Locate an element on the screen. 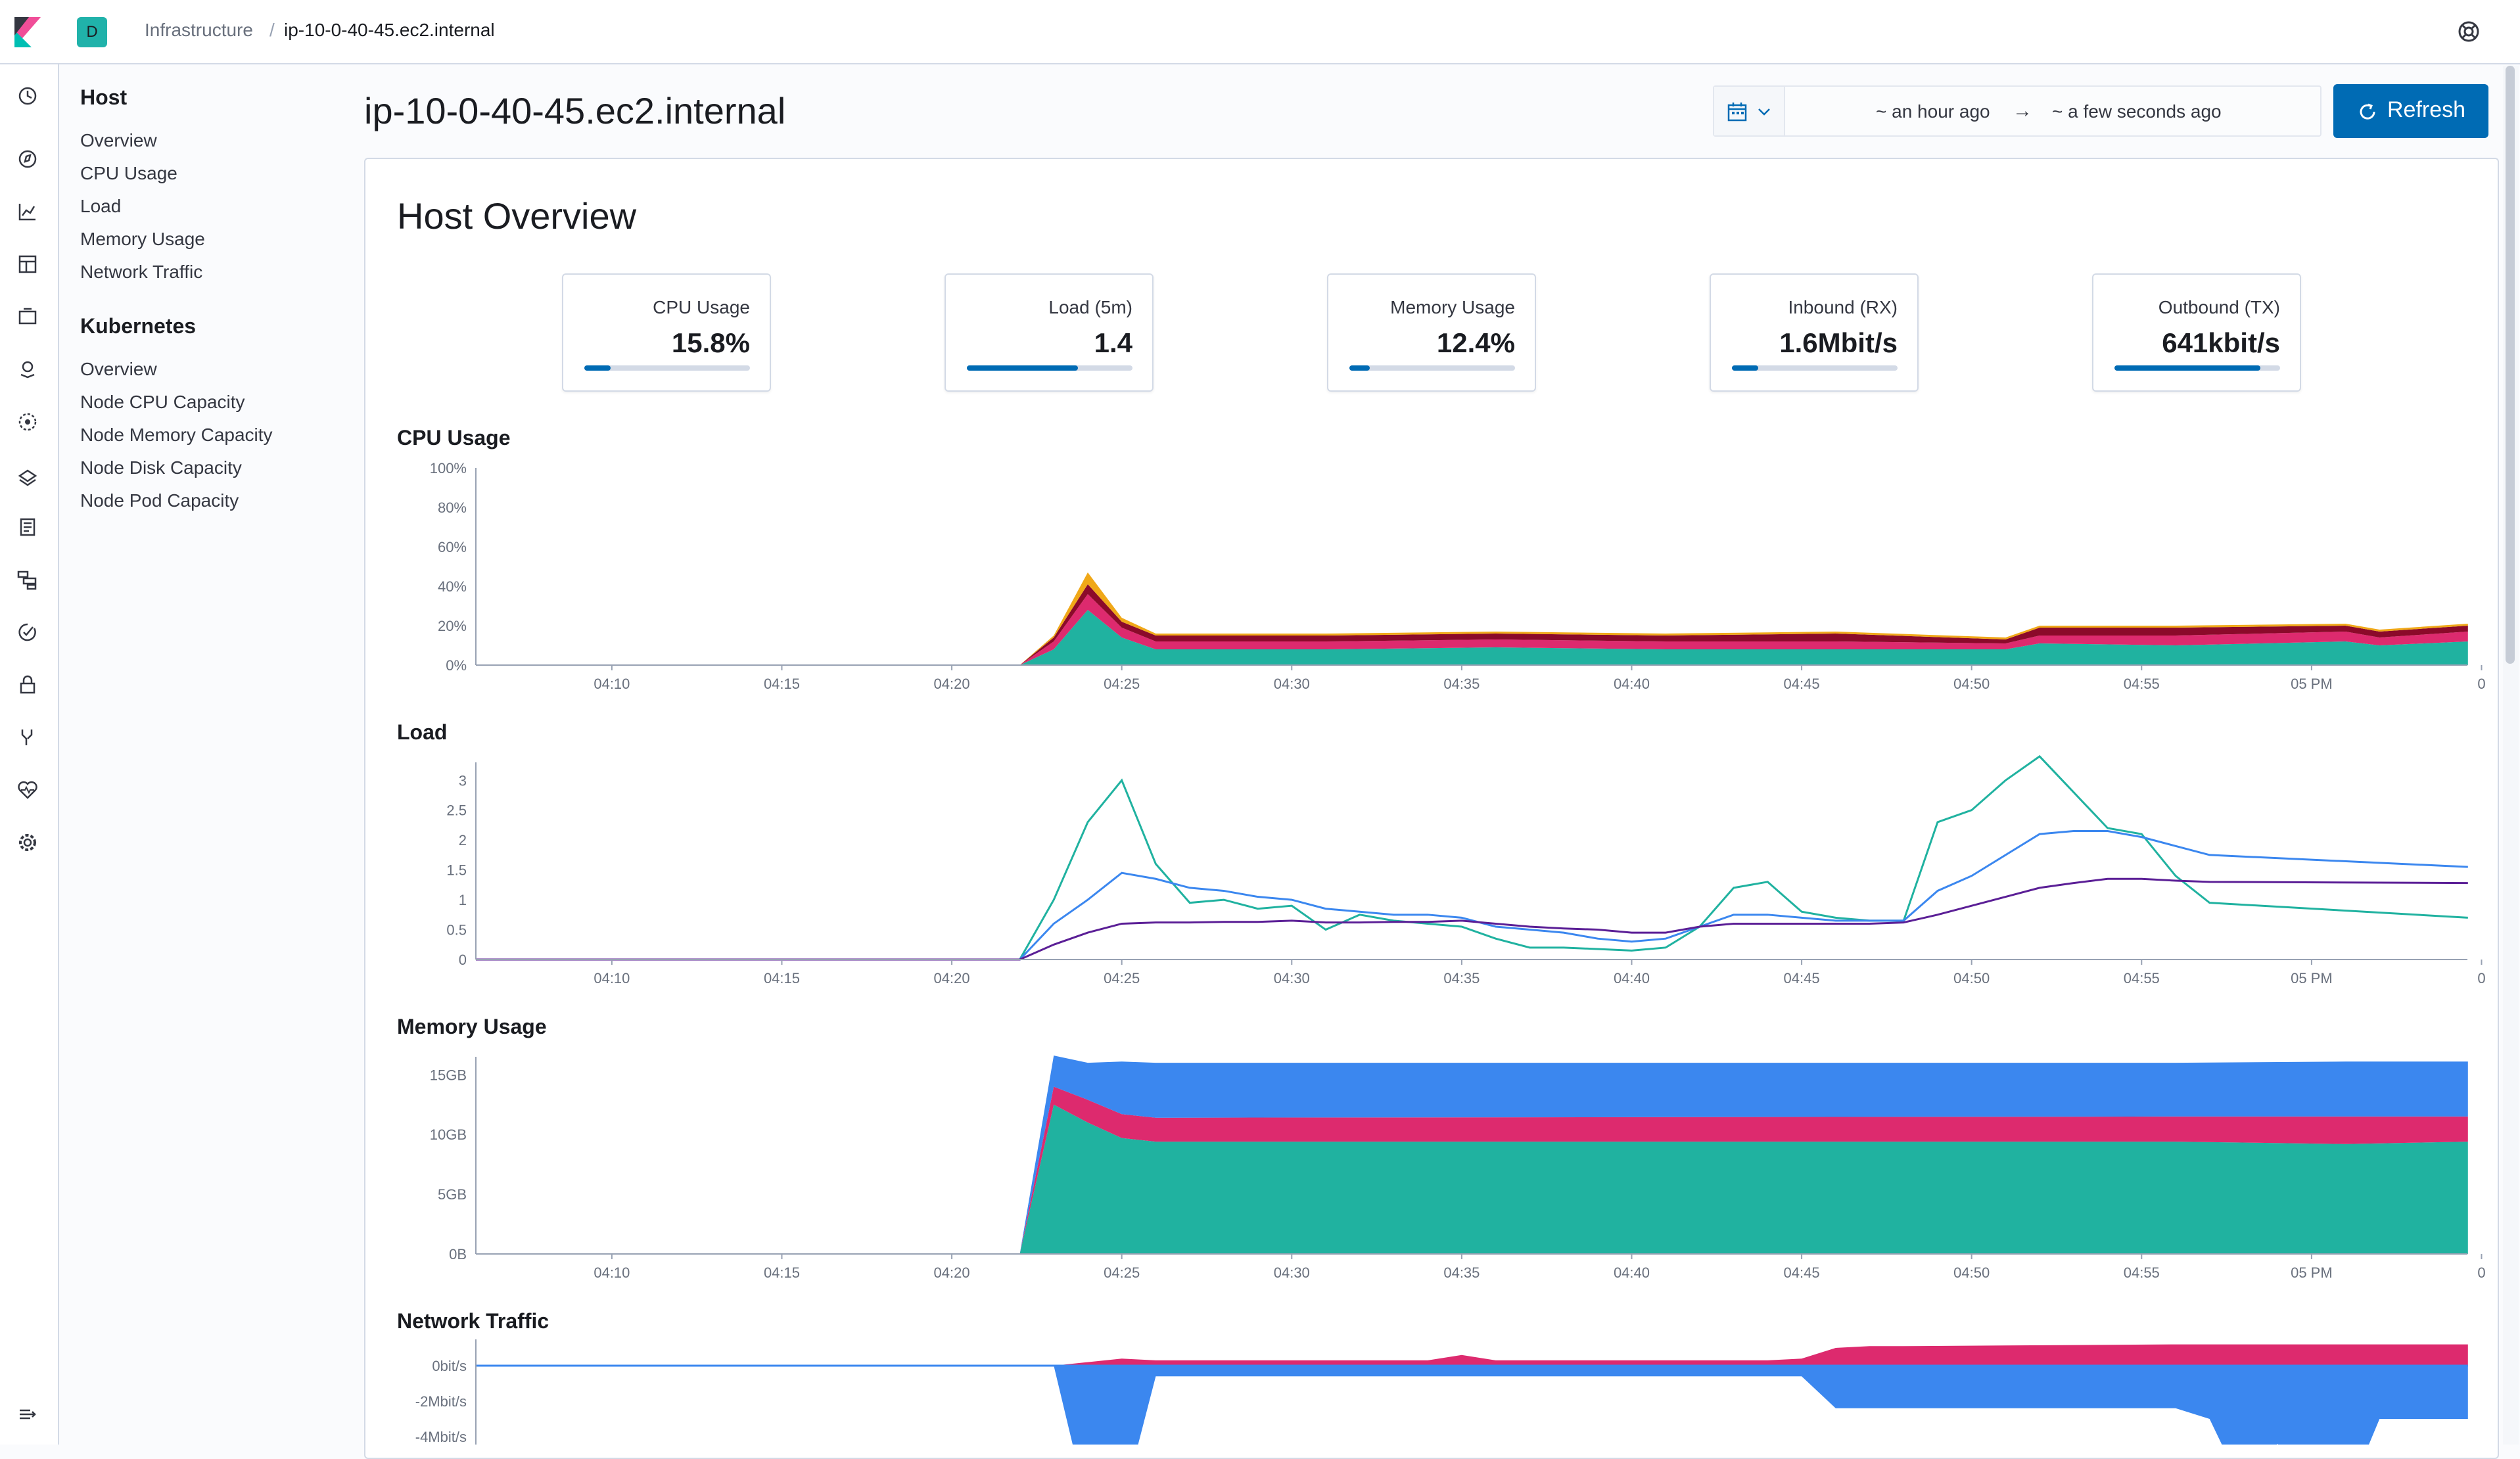 The height and width of the screenshot is (1459, 2520). y-tick-label: 0 is located at coordinates (463, 960).